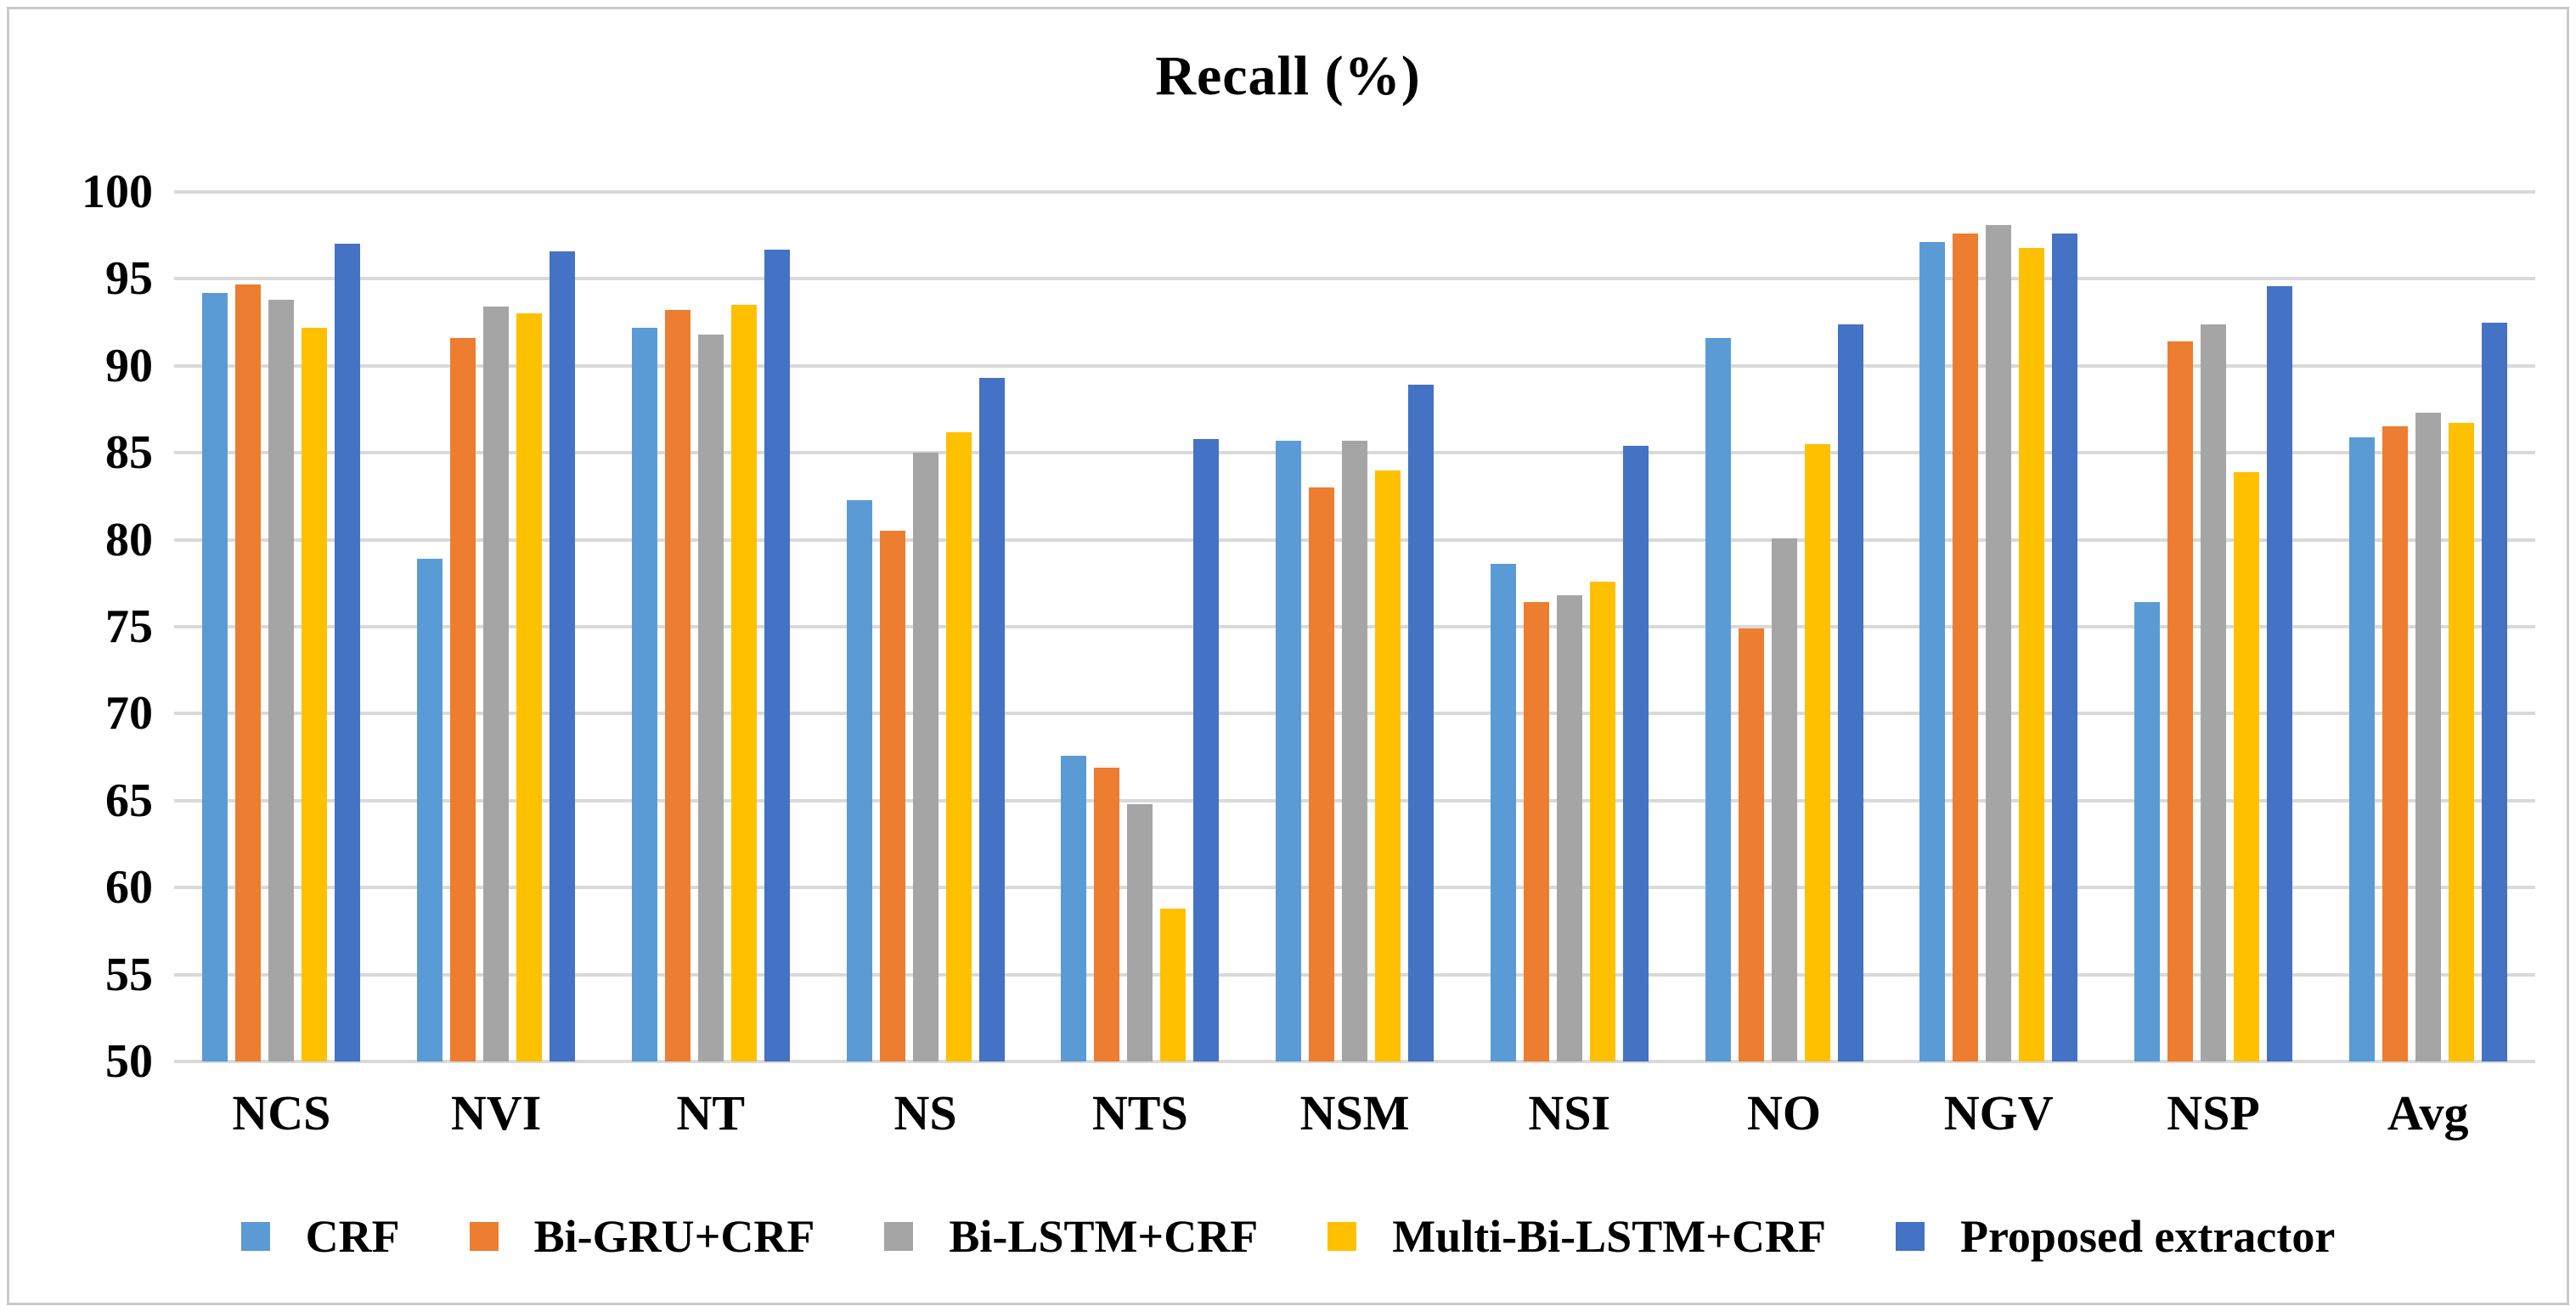 The width and height of the screenshot is (2576, 1312). I want to click on y-axis-tick-label-100: 100, so click(117, 192).